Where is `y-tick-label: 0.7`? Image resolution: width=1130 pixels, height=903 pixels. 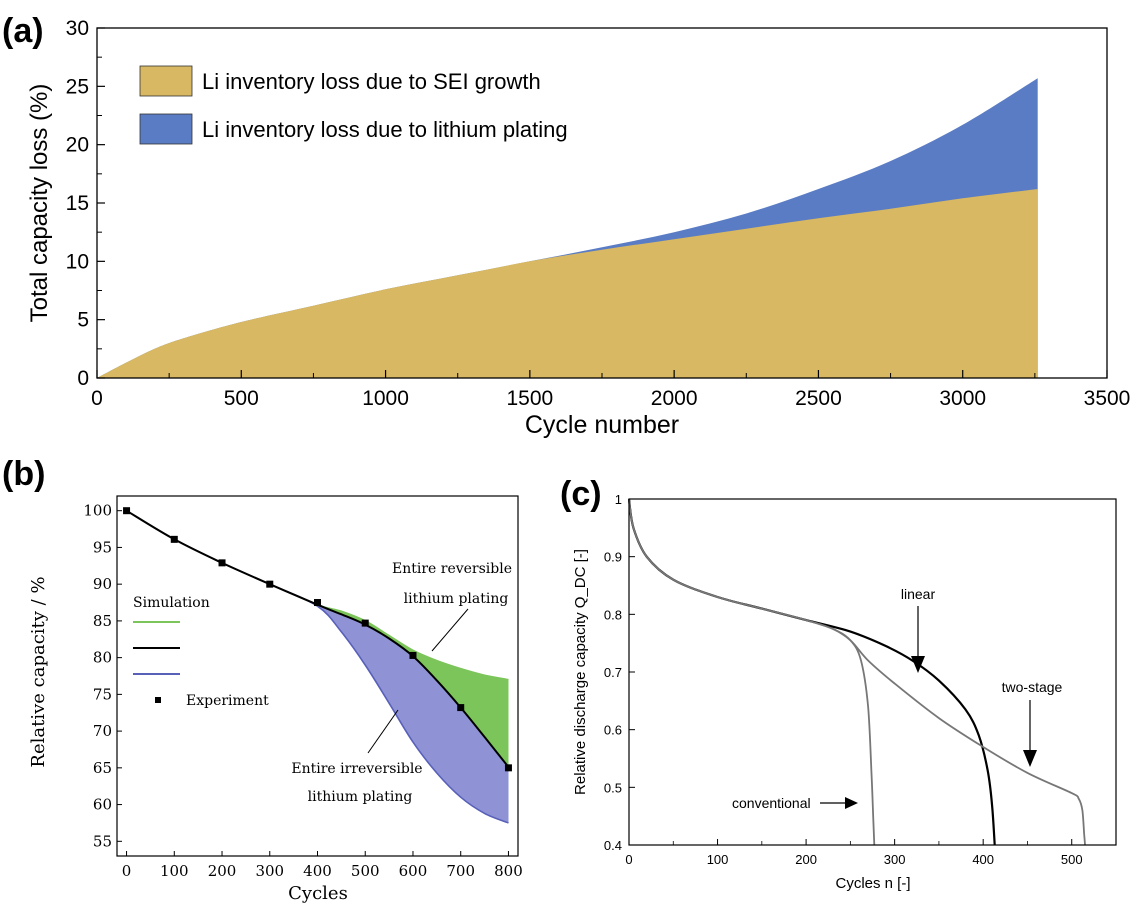 y-tick-label: 0.7 is located at coordinates (613, 672).